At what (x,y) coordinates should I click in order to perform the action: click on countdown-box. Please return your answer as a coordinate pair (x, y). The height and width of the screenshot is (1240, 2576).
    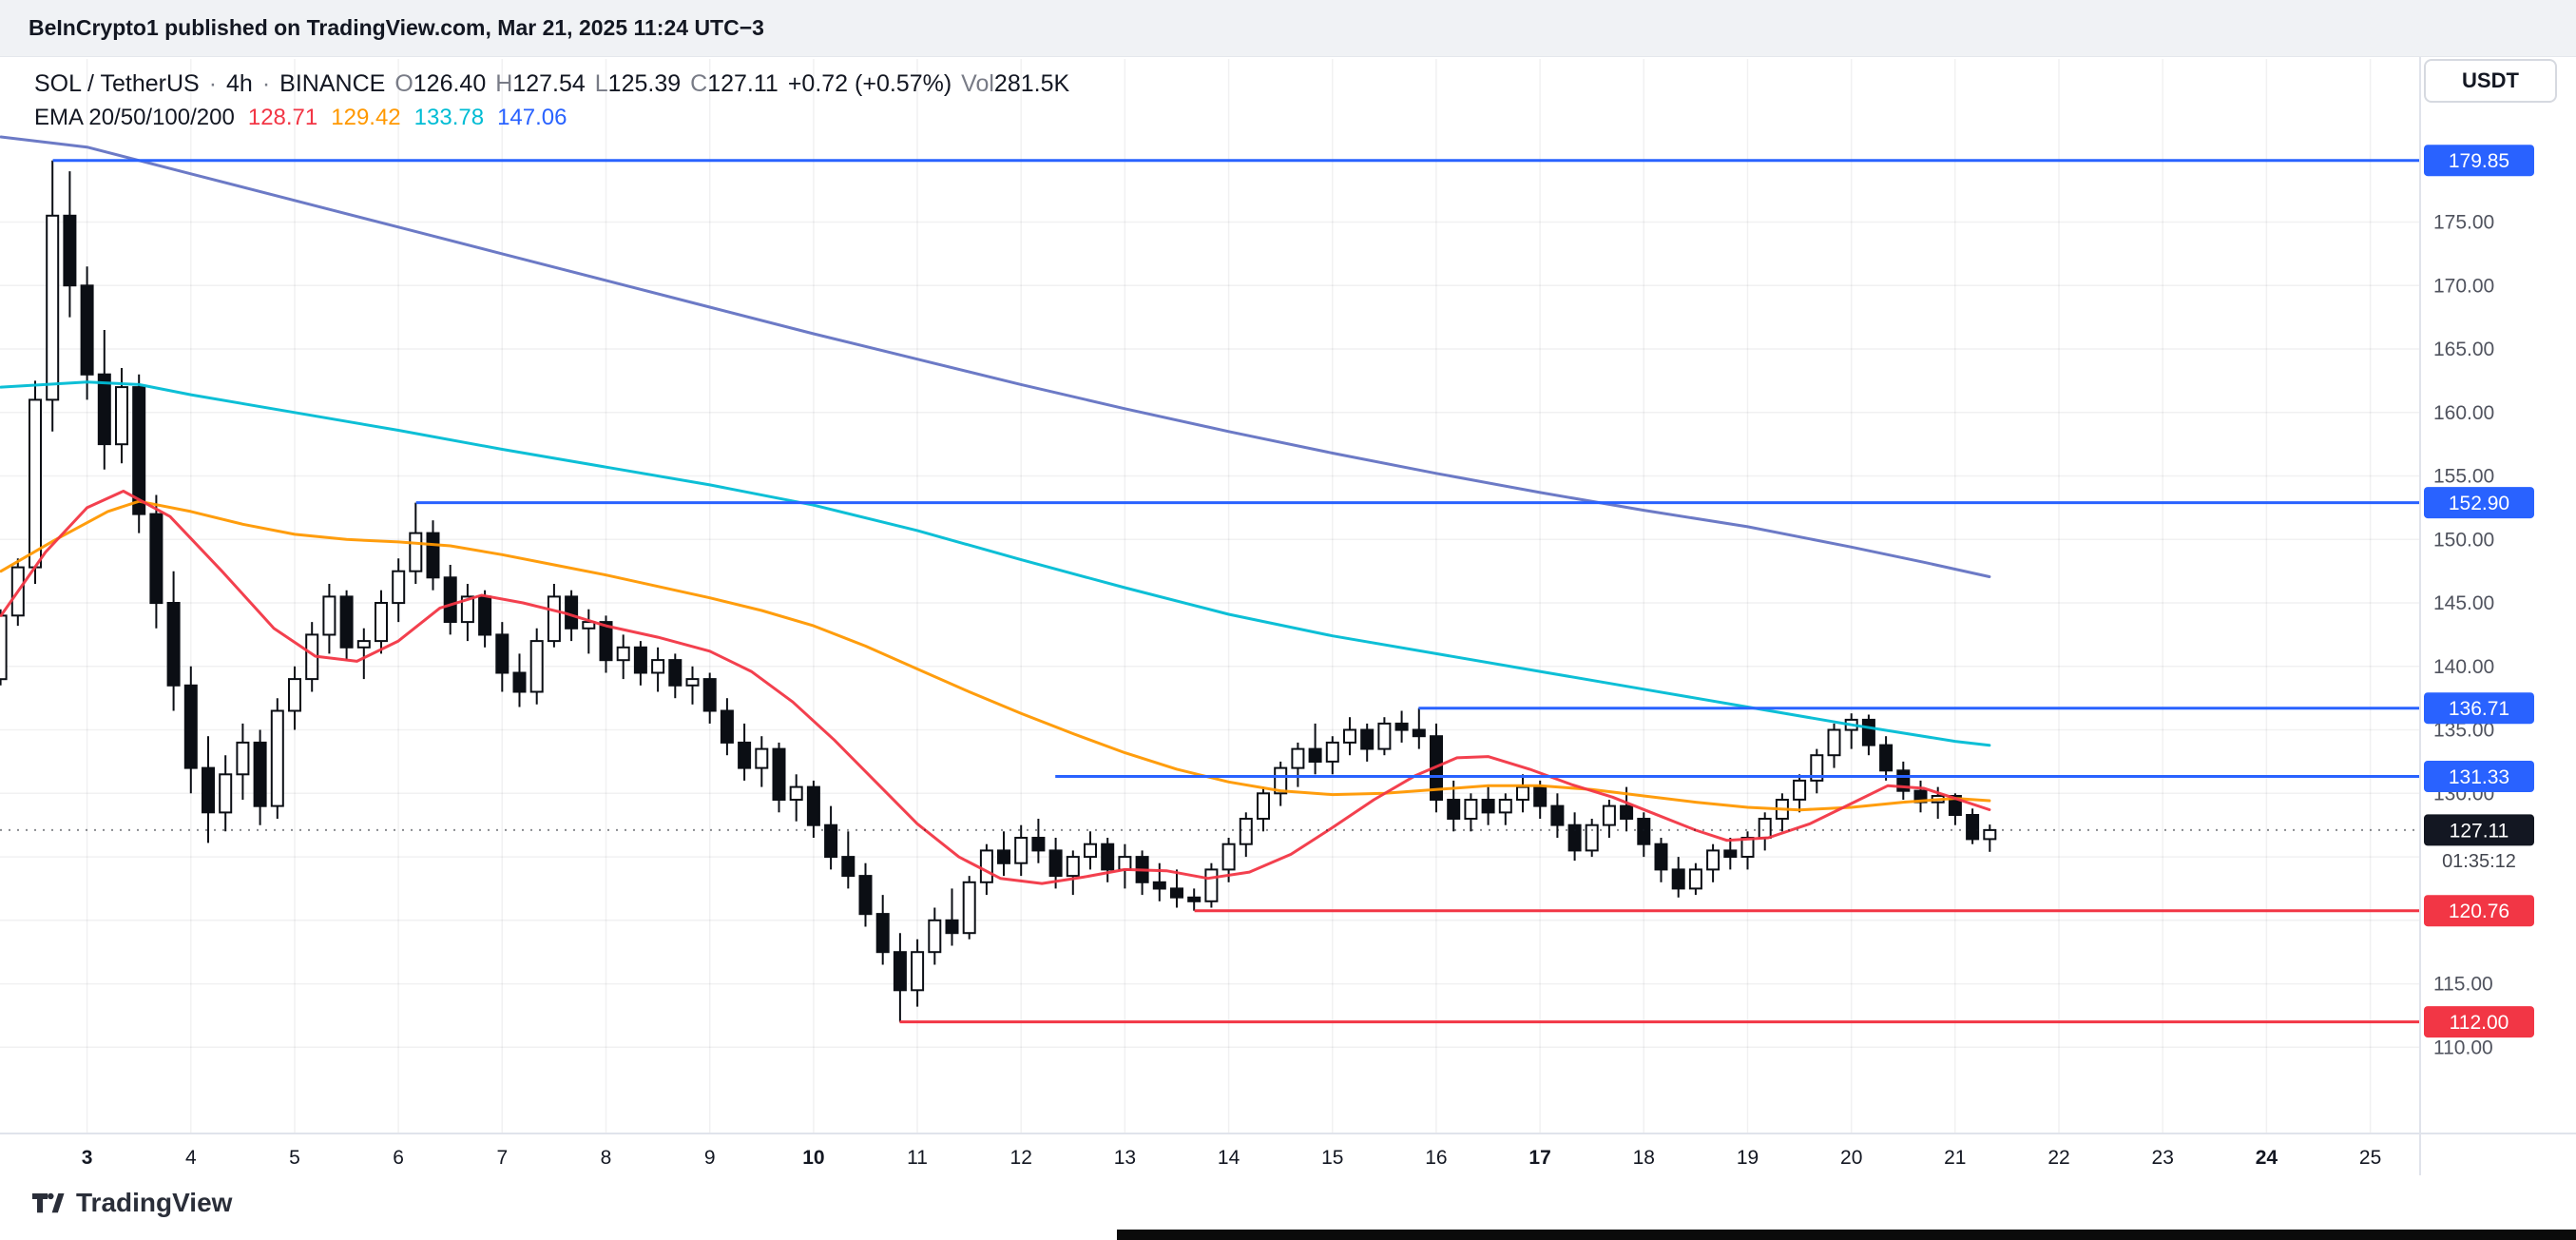
    Looking at the image, I should click on (2479, 860).